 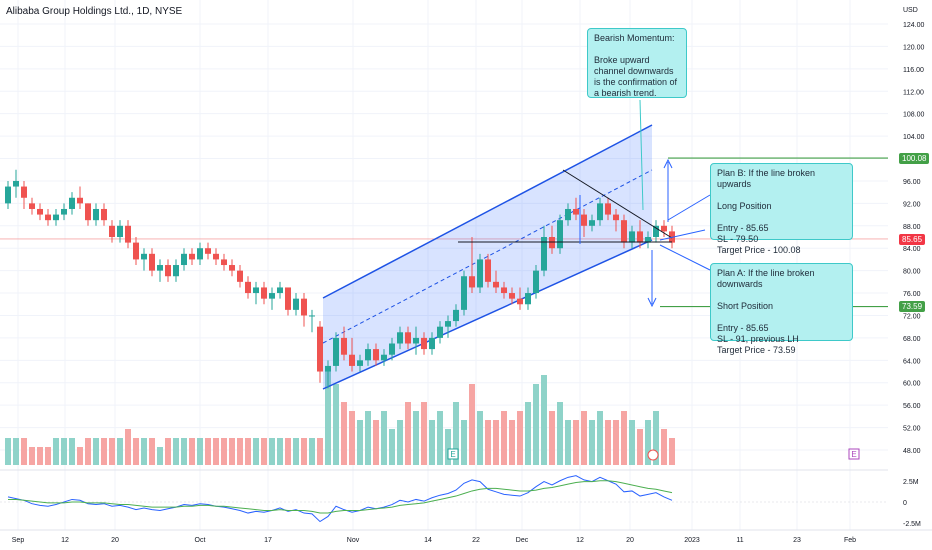 I want to click on price-axis-label: 68.00, so click(x=912, y=339).